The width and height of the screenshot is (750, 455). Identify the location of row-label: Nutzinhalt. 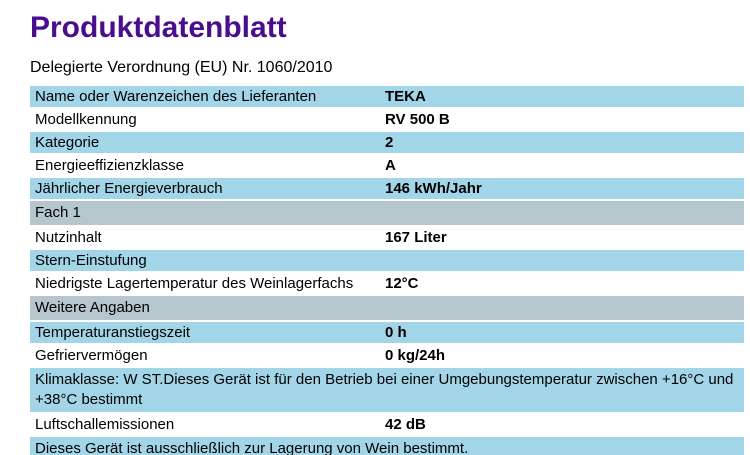
(68, 237).